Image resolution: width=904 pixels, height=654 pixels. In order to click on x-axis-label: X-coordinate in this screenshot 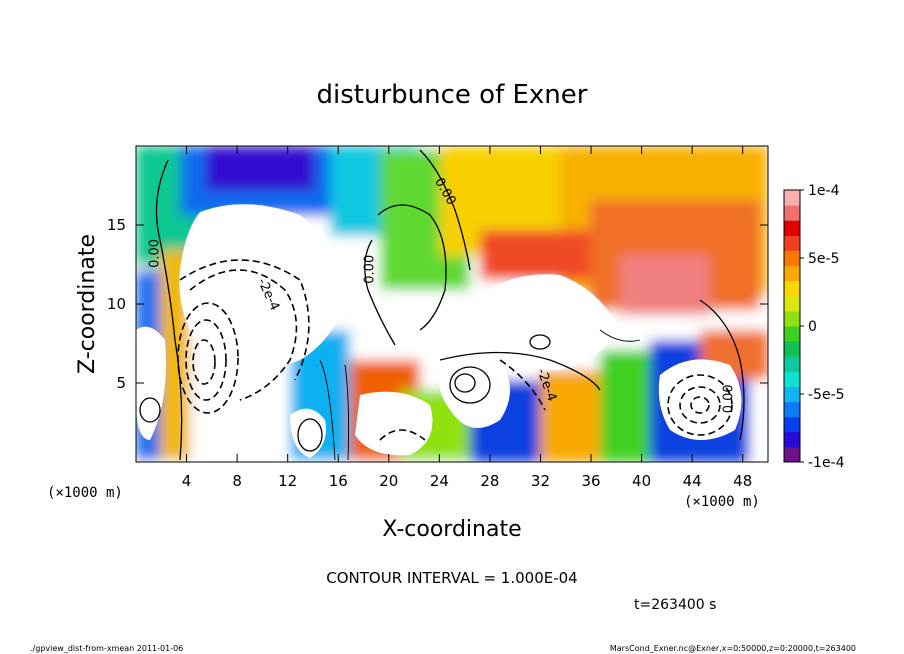, I will do `click(451, 529)`.